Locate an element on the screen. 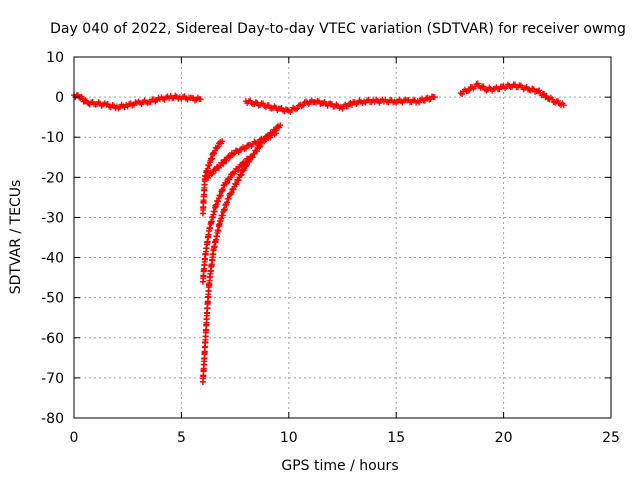 This screenshot has width=640, height=480. y-tick-label: -50 is located at coordinates (52, 299).